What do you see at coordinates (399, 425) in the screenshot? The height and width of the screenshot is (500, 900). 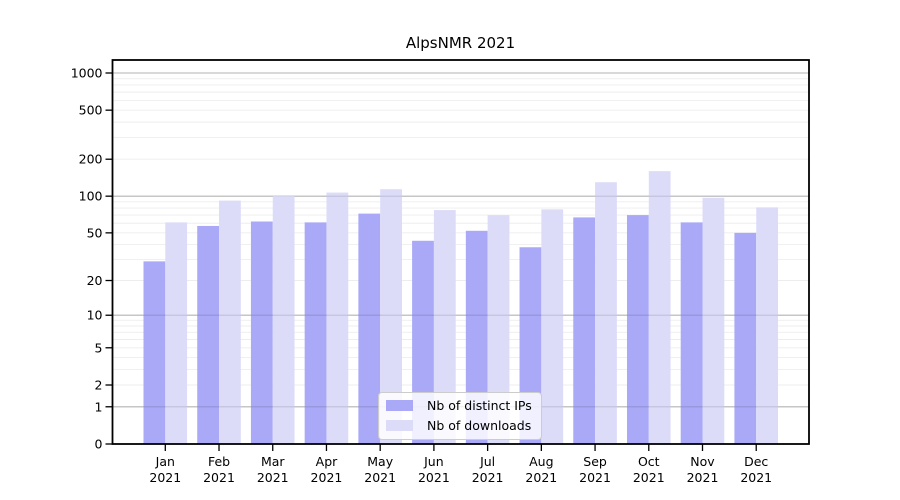 I see `legend-swatch-downloads` at bounding box center [399, 425].